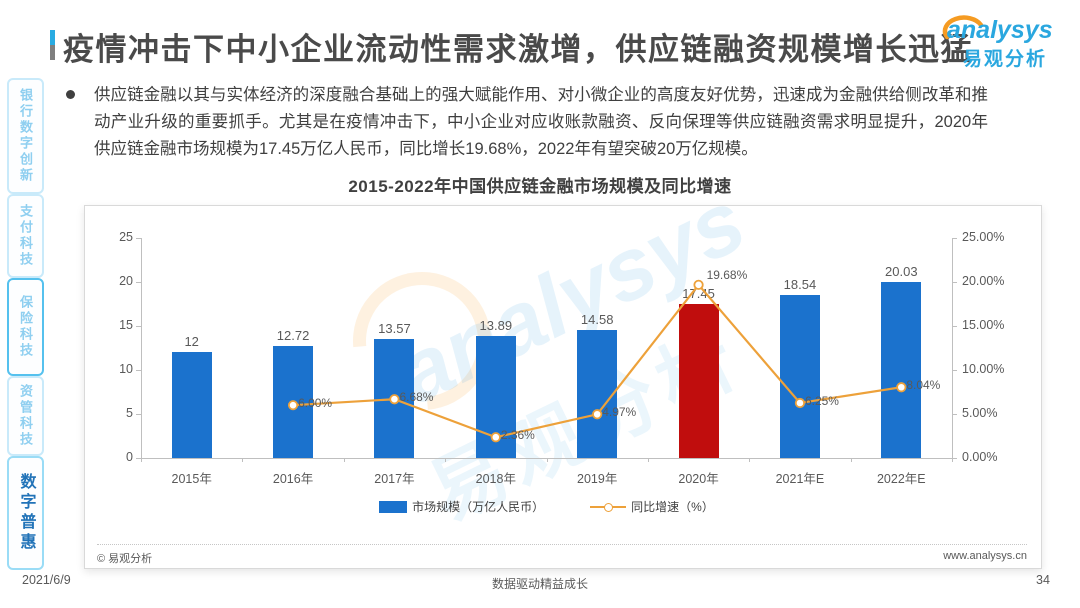  Describe the element at coordinates (983, 369) in the screenshot. I see `y-axis-label-right: 10.00%` at that location.